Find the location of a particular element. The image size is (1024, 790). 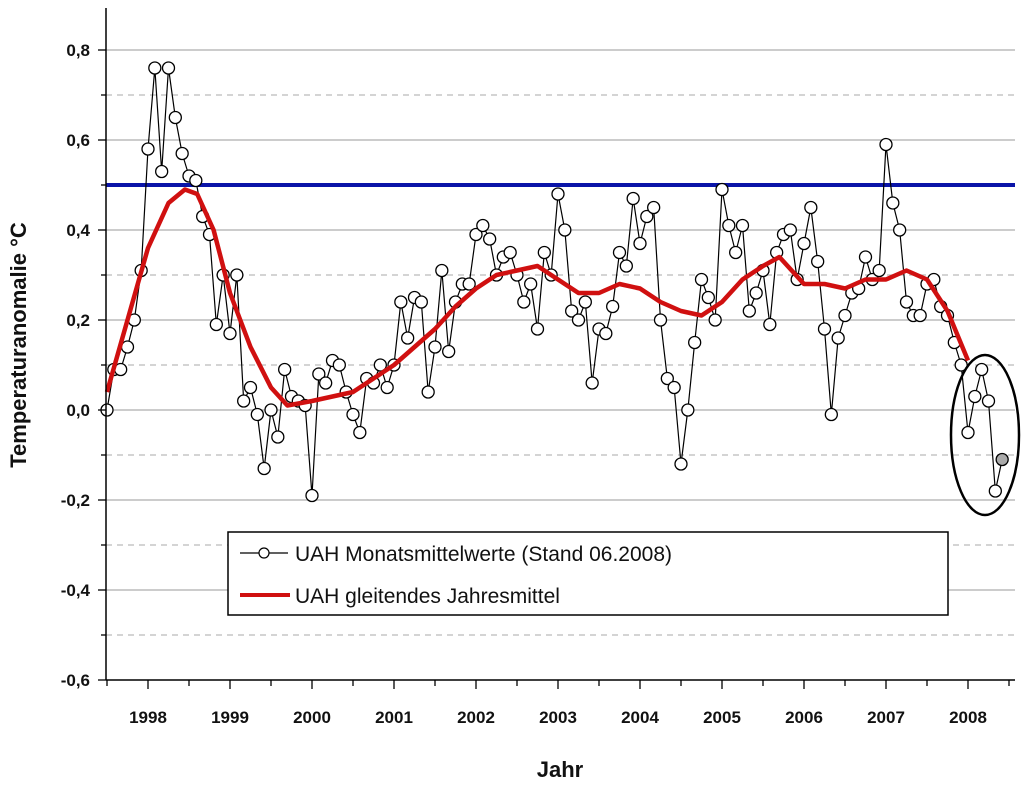

x-tick-label: 2007 is located at coordinates (886, 717).